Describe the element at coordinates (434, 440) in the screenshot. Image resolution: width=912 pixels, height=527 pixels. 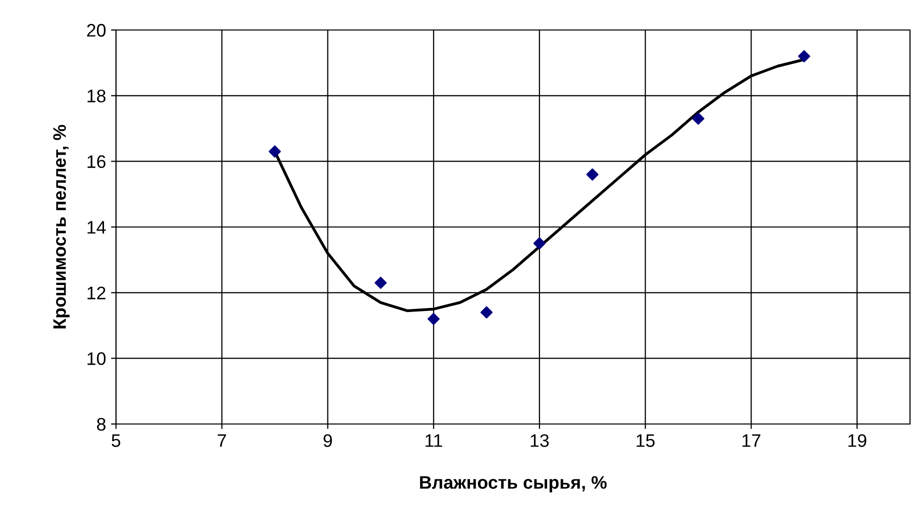
I see `x-tick-label: 11` at that location.